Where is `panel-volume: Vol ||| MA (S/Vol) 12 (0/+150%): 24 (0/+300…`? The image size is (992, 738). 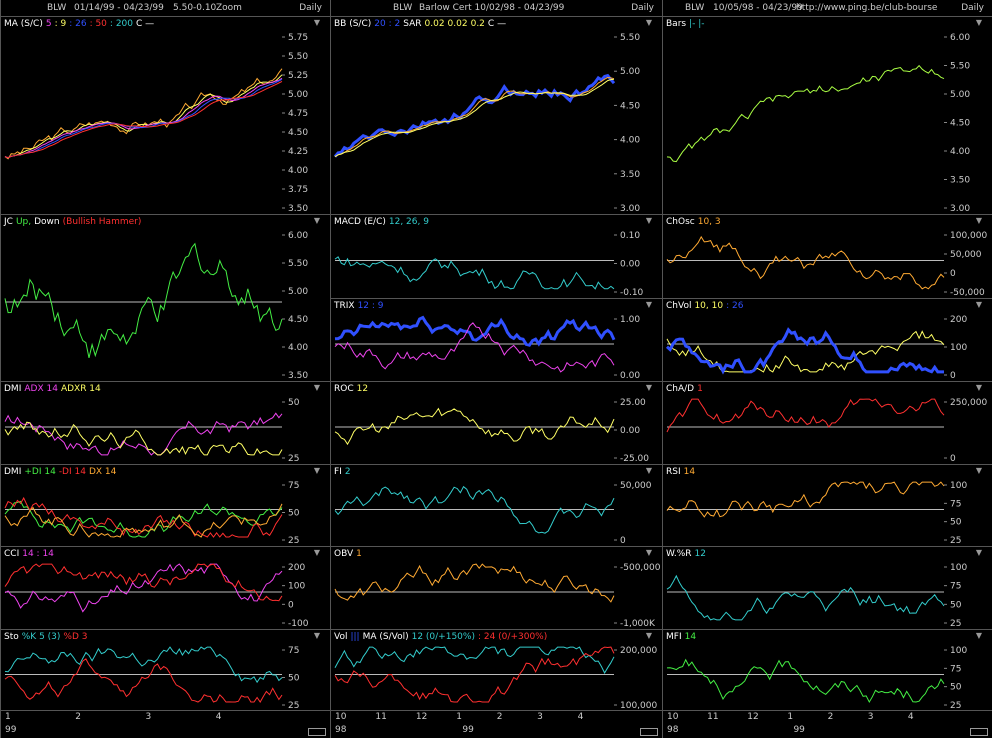 panel-volume: Vol ||| MA (S/Vol) 12 (0/+150%): 24 (0/+300… is located at coordinates (496, 670).